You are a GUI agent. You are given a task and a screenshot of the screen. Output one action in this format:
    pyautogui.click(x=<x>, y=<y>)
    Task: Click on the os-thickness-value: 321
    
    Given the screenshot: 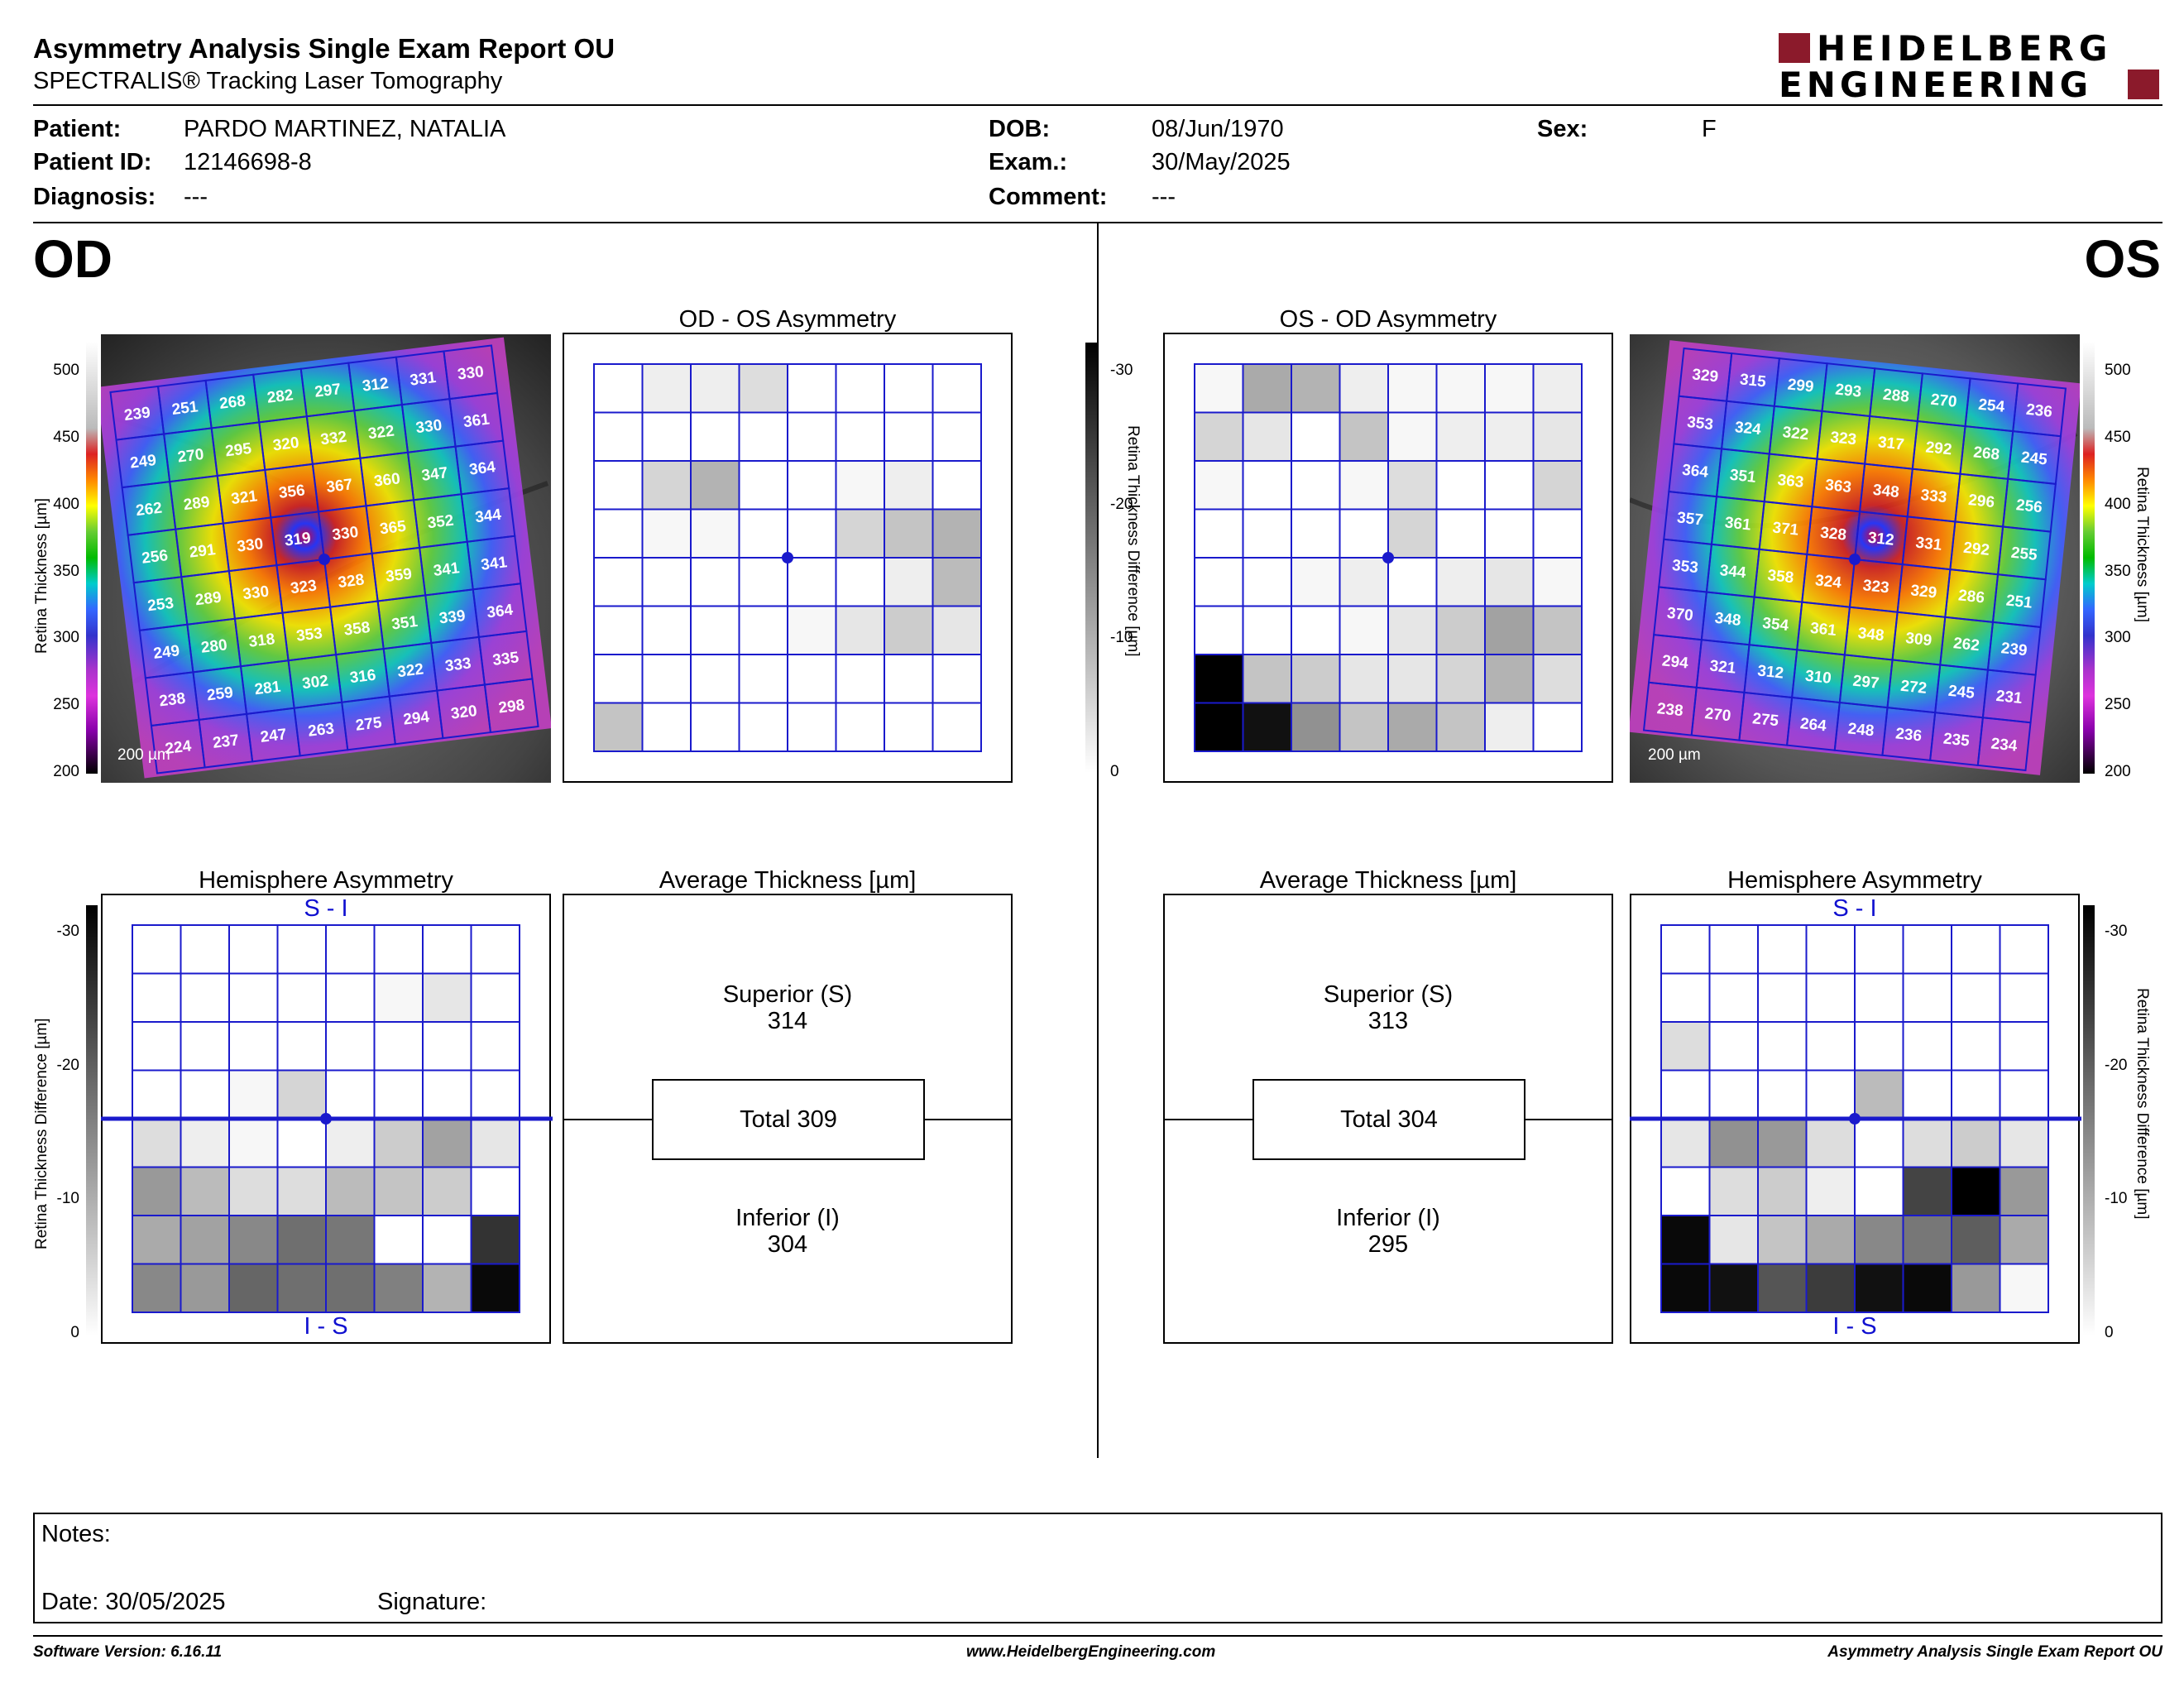 What is the action you would take?
    pyautogui.click(x=1723, y=667)
    